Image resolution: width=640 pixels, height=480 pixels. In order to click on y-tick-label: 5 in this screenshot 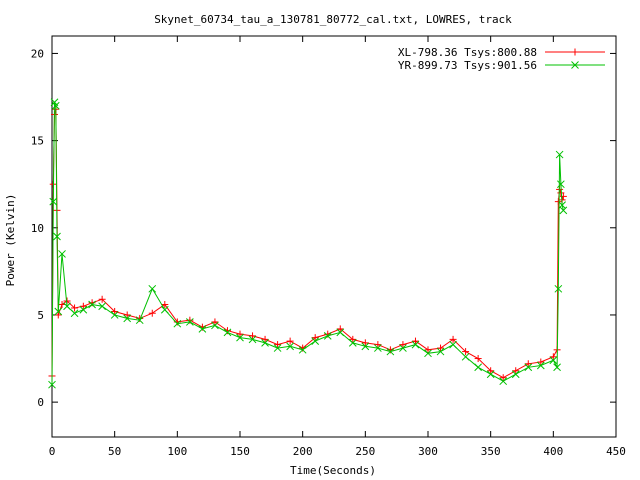, I will do `click(40, 315)`.